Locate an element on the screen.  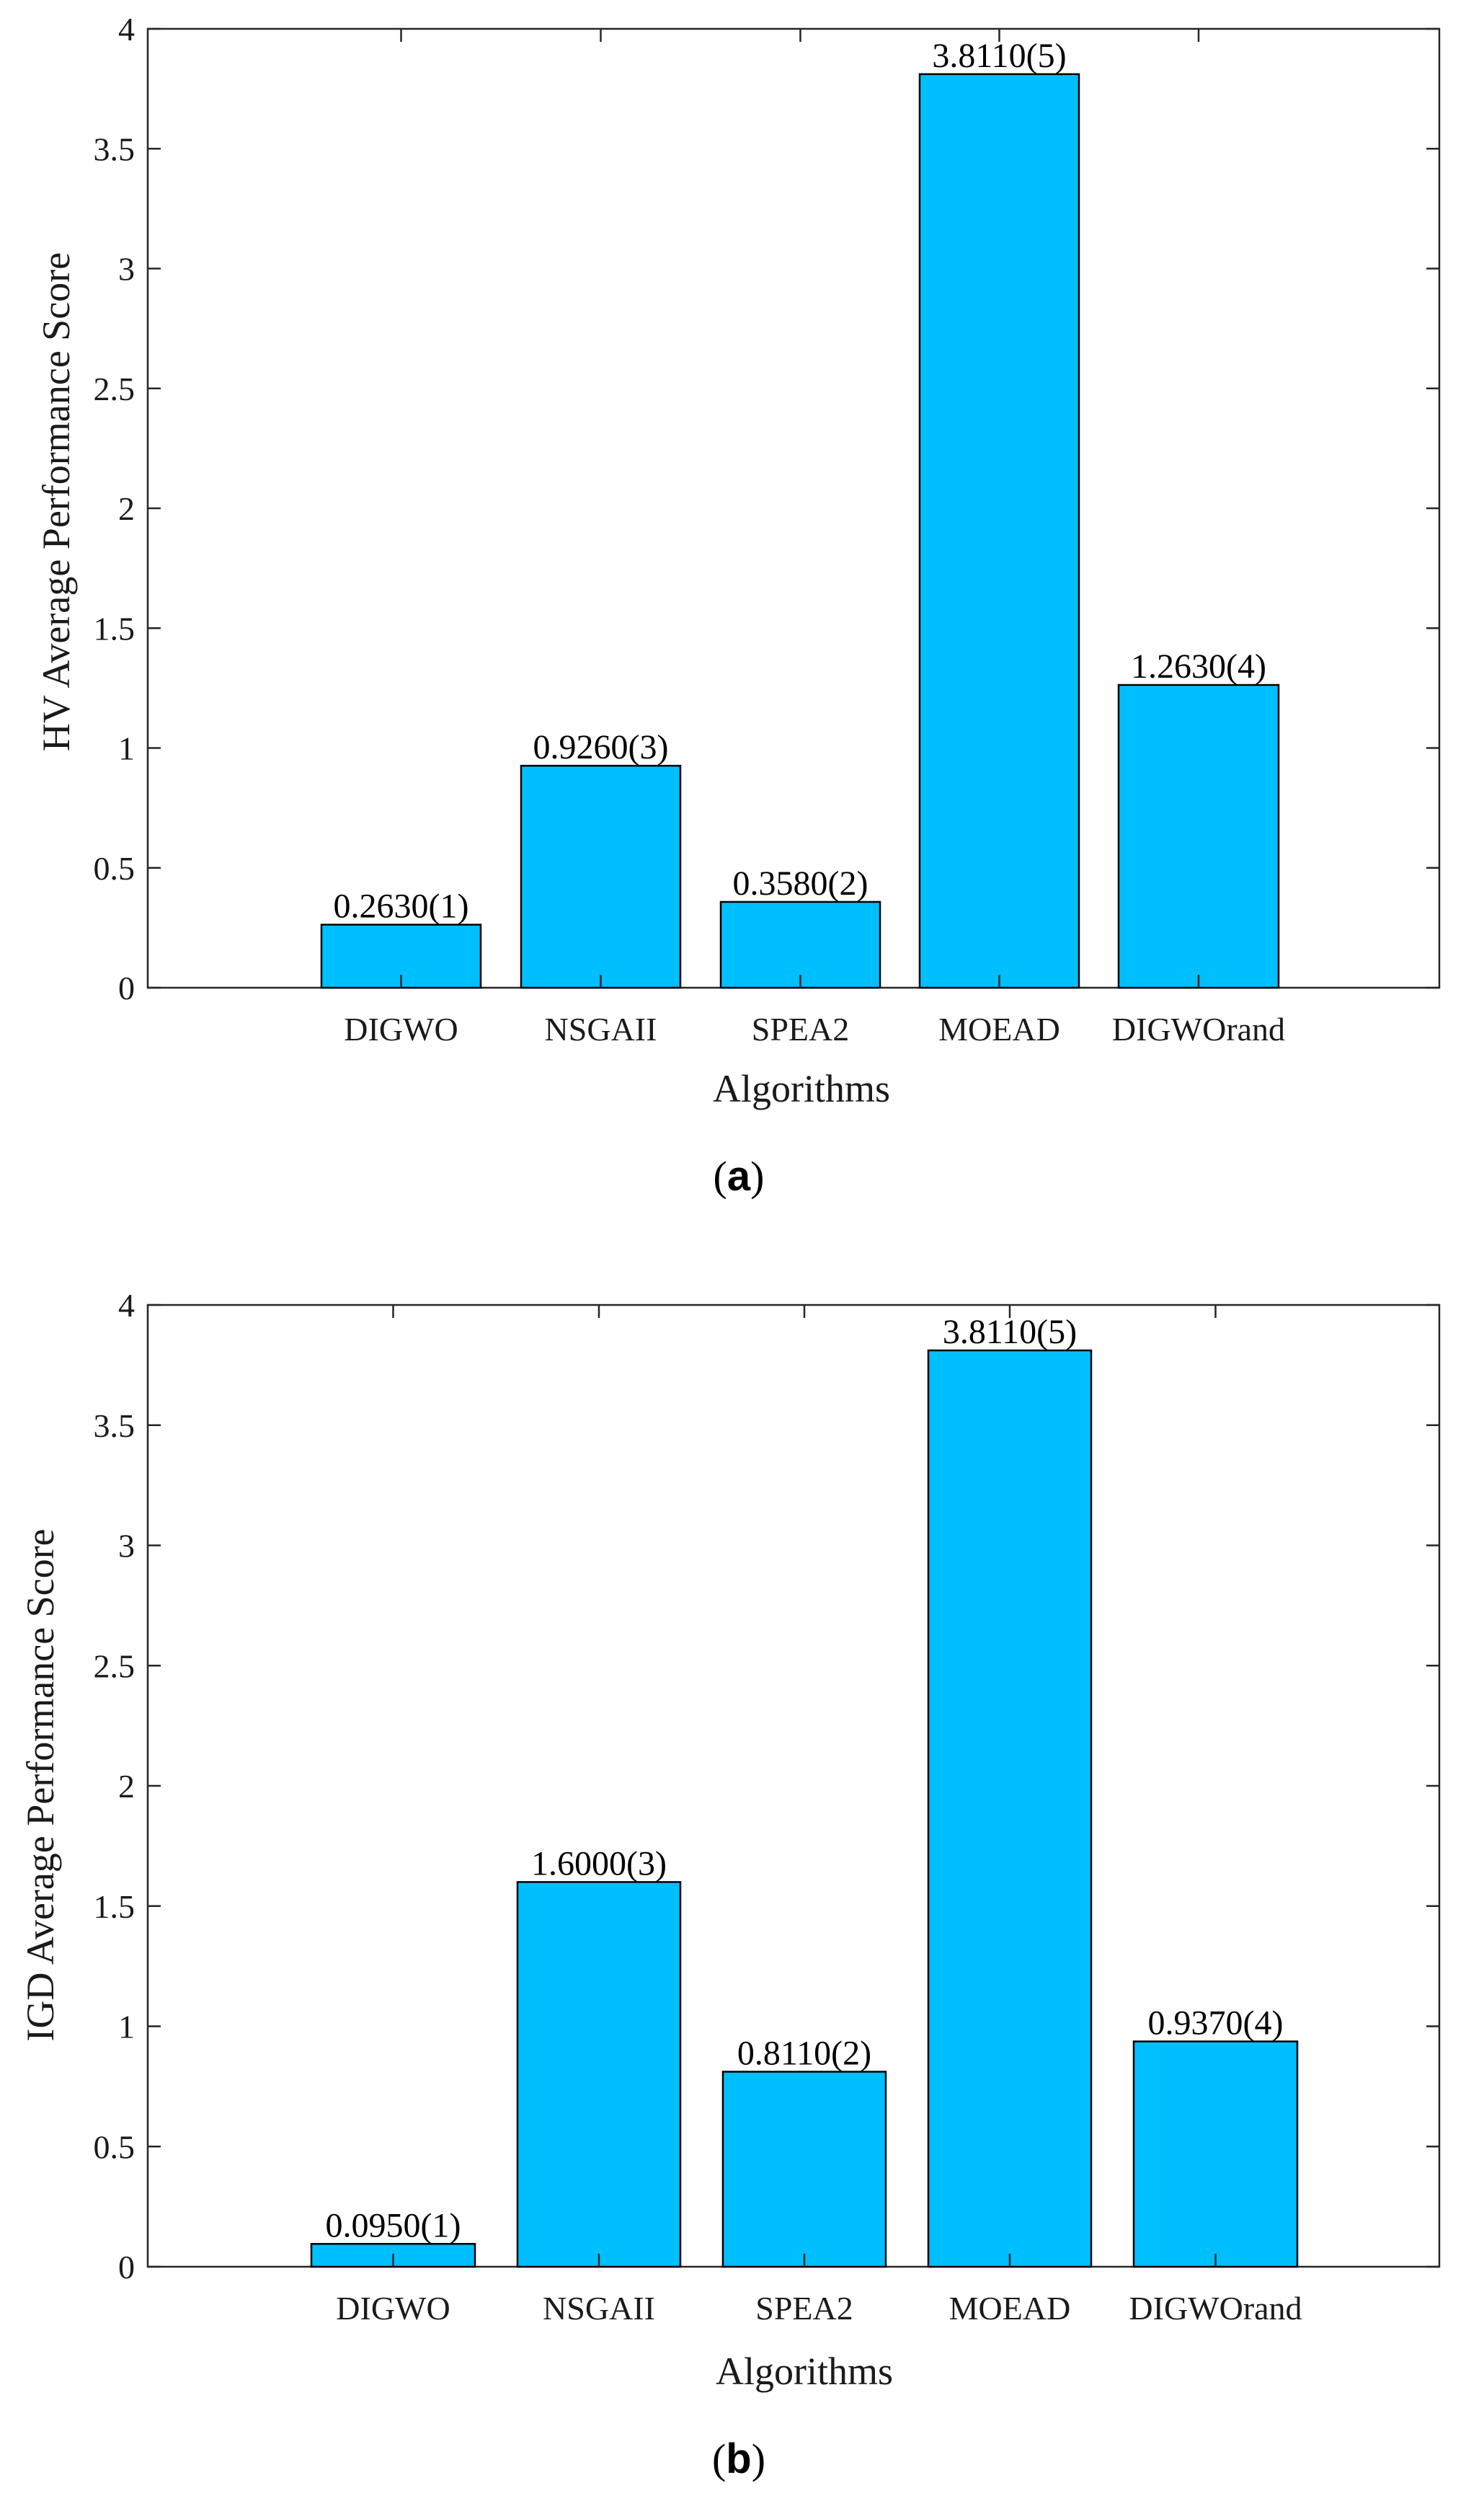
y-tick-label-b: 2.5 is located at coordinates (114, 1665).